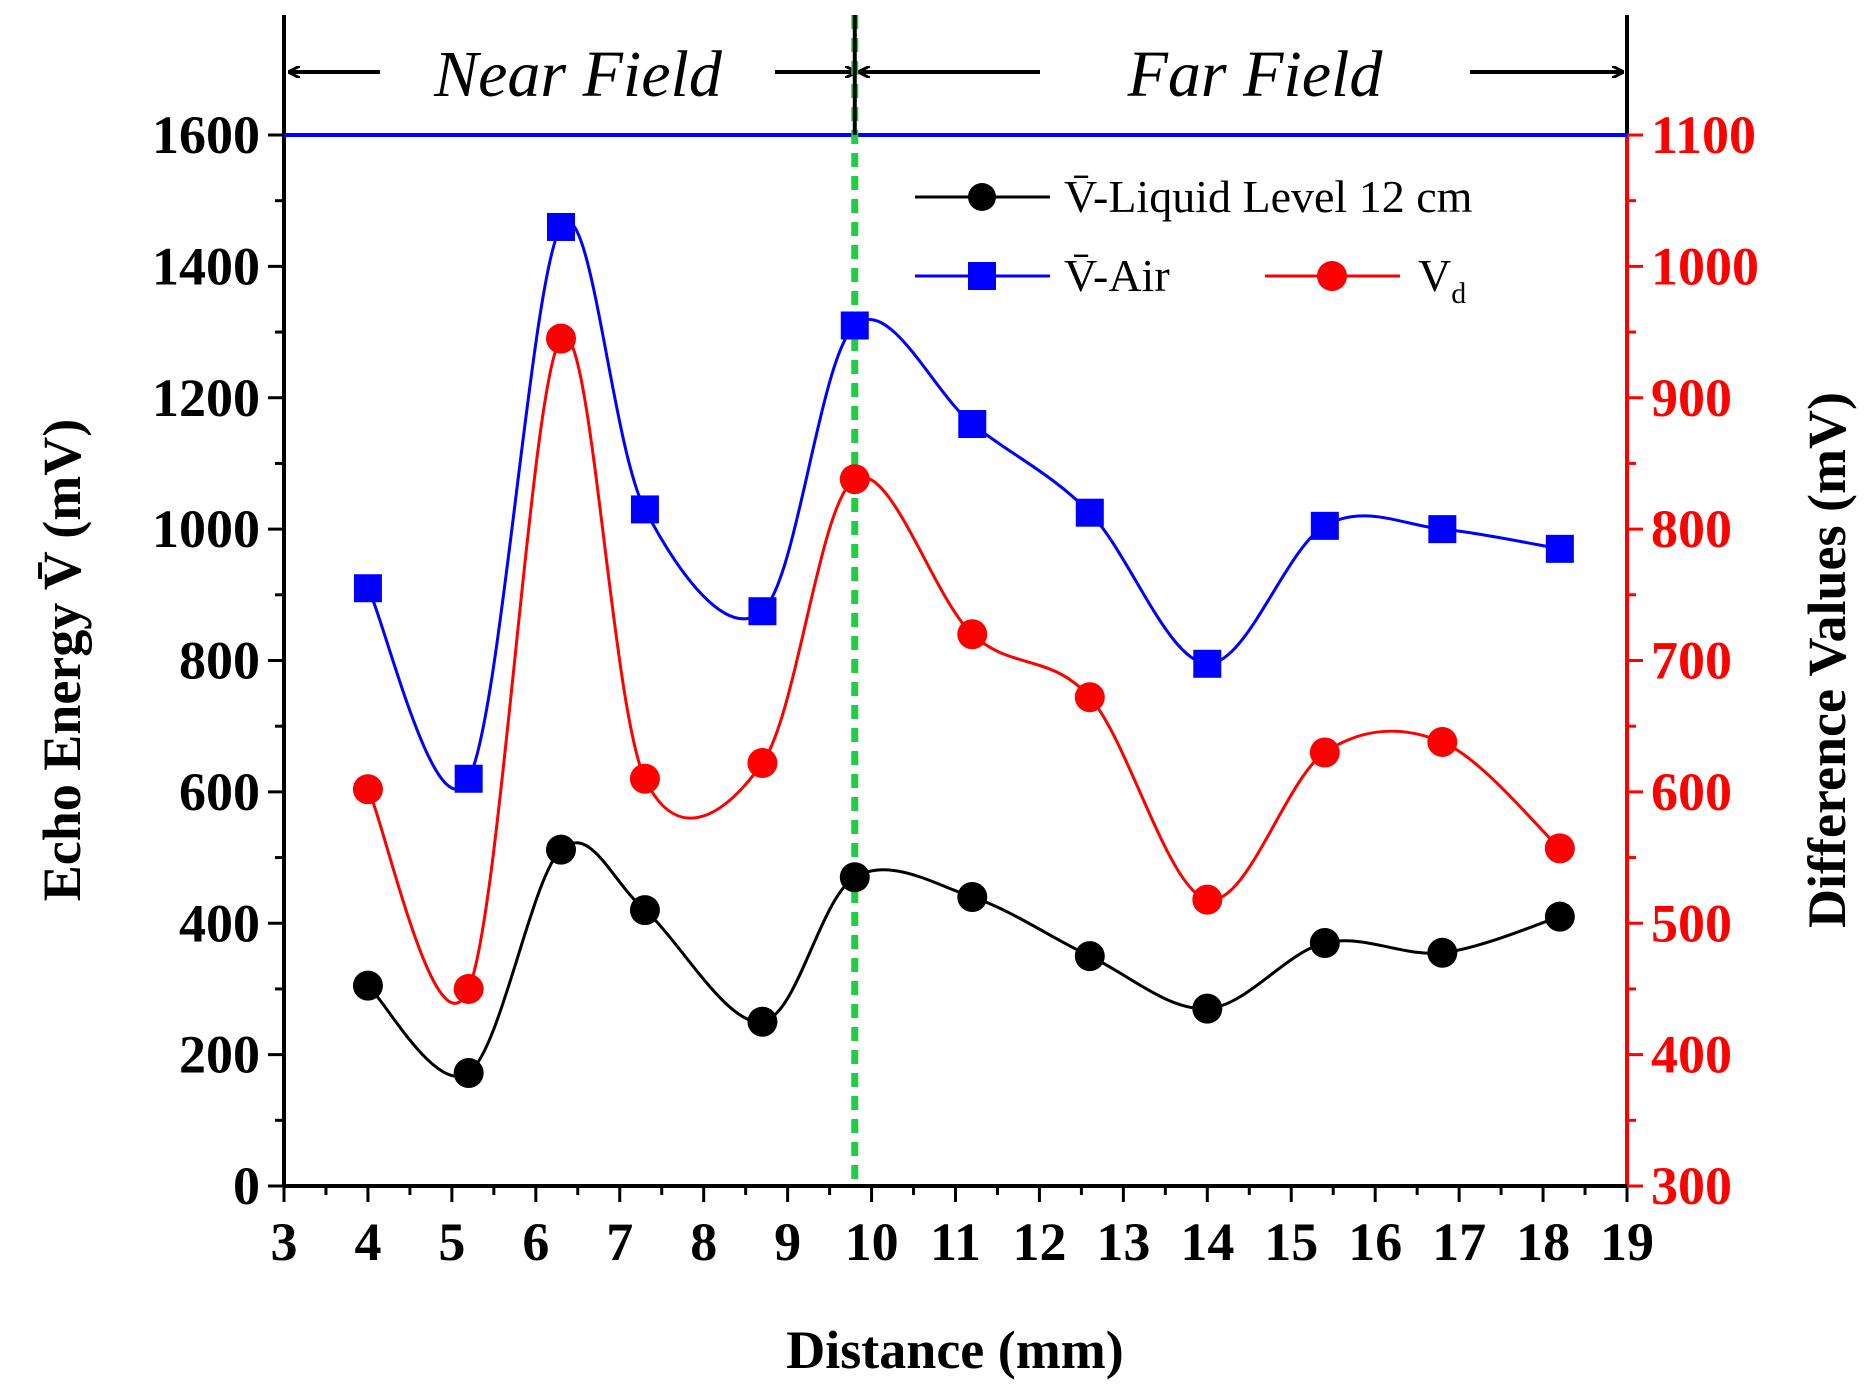  What do you see at coordinates (284, 1242) in the screenshot?
I see `x-tick-label: 3` at bounding box center [284, 1242].